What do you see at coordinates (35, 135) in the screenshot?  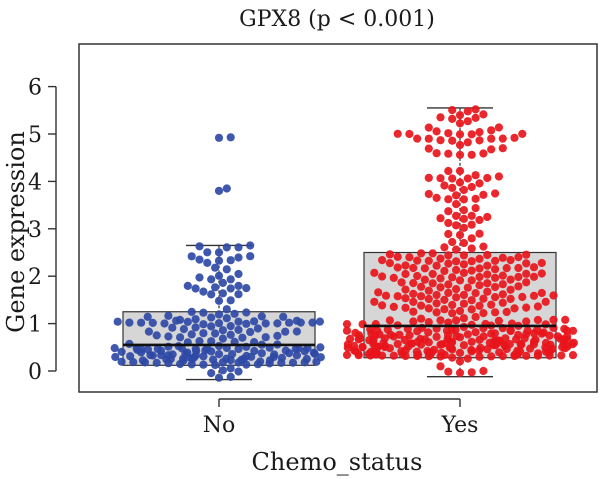 I see `y-tick-label: 5` at bounding box center [35, 135].